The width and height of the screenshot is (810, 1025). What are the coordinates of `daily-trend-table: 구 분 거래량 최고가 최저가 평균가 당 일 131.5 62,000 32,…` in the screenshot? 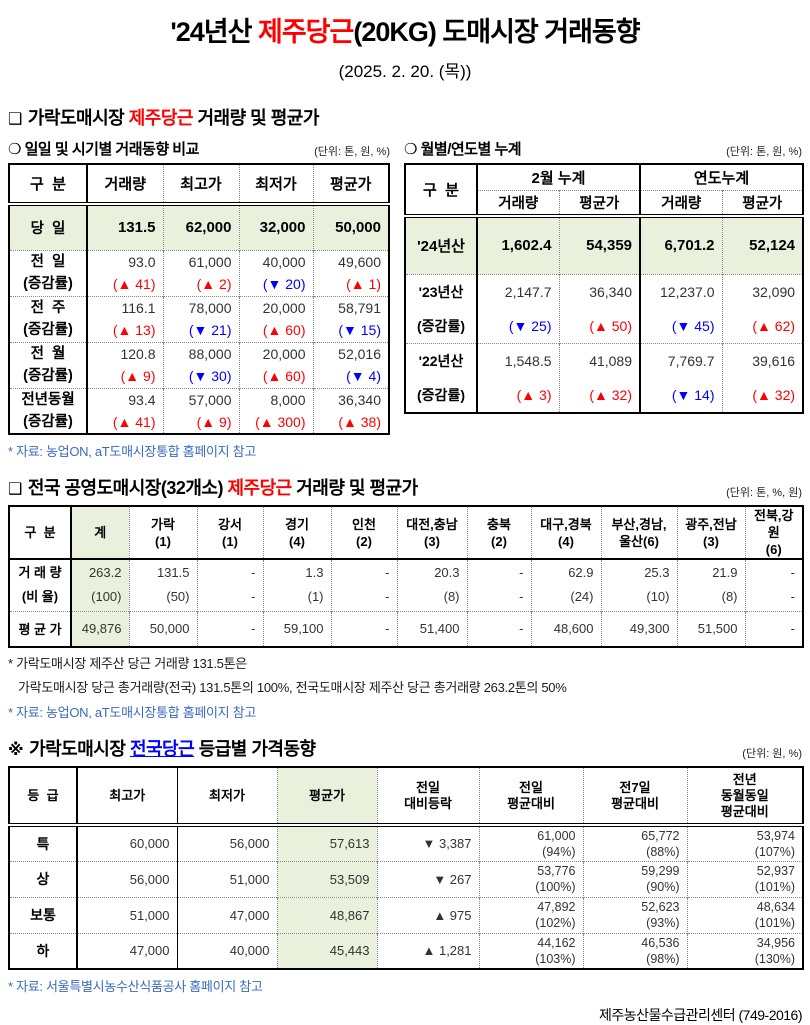 It's located at (199, 299).